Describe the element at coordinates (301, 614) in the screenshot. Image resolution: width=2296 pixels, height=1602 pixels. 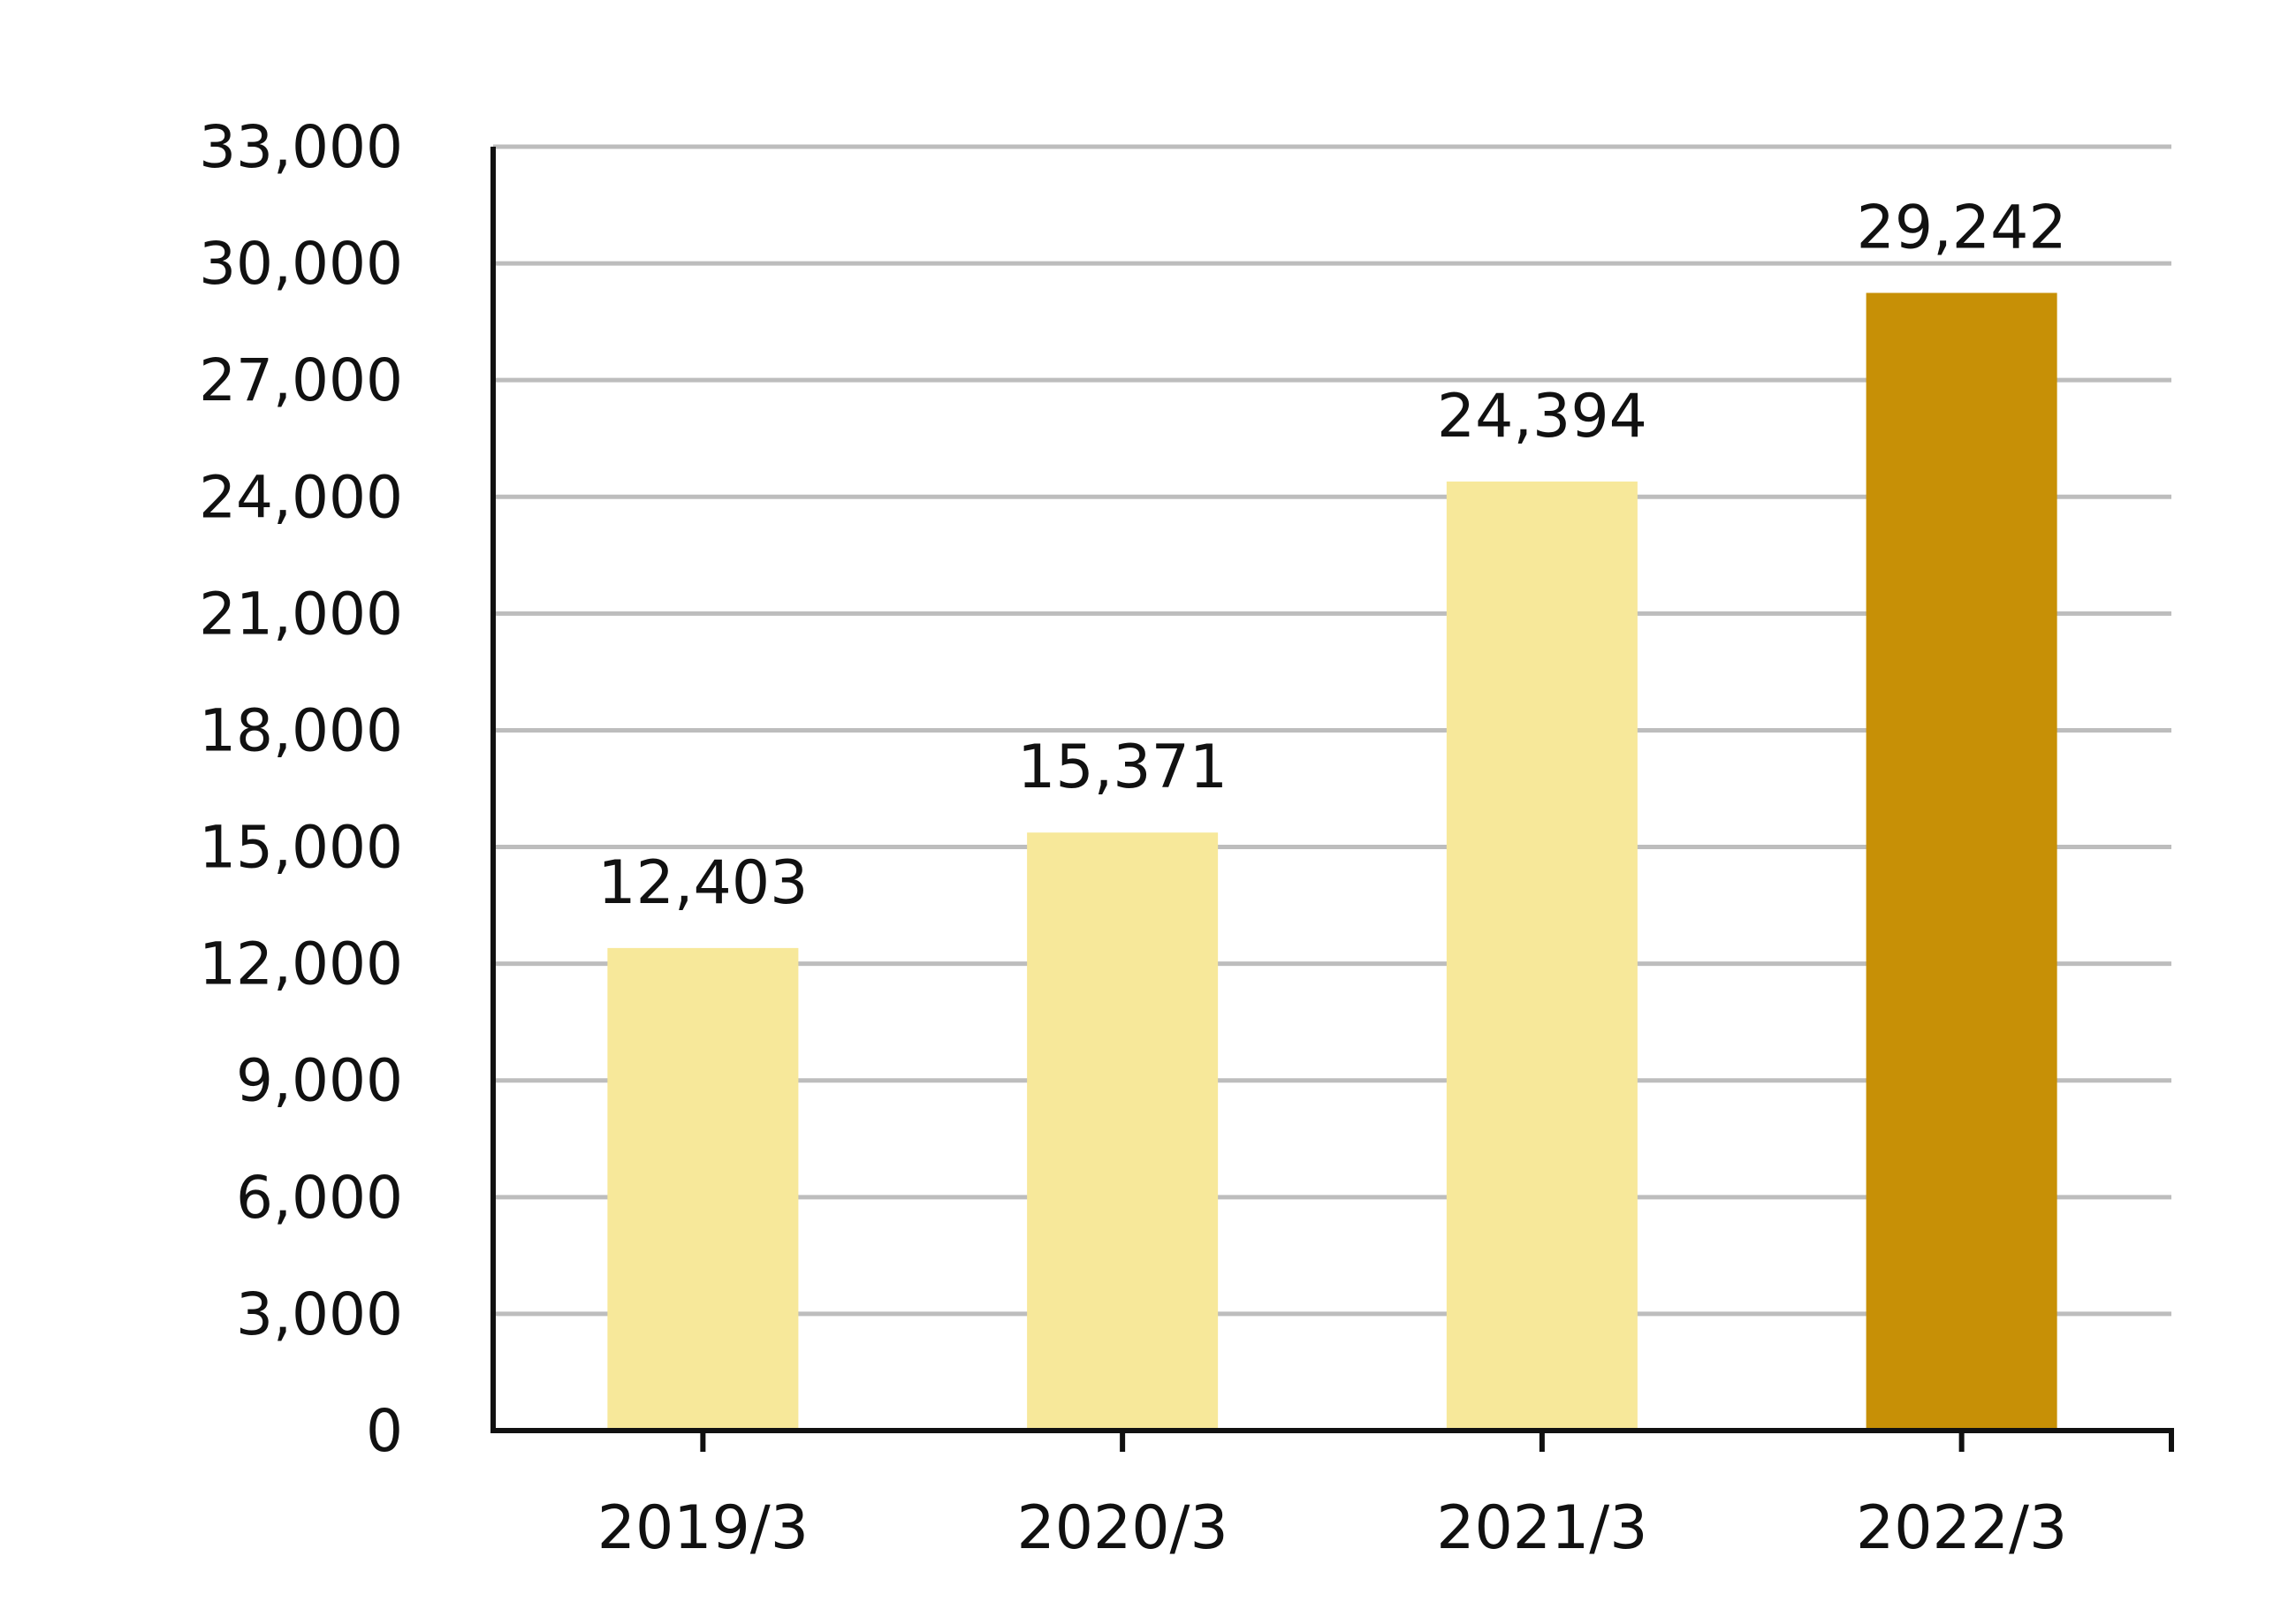
I see `y-tick-label: 21,000` at that location.